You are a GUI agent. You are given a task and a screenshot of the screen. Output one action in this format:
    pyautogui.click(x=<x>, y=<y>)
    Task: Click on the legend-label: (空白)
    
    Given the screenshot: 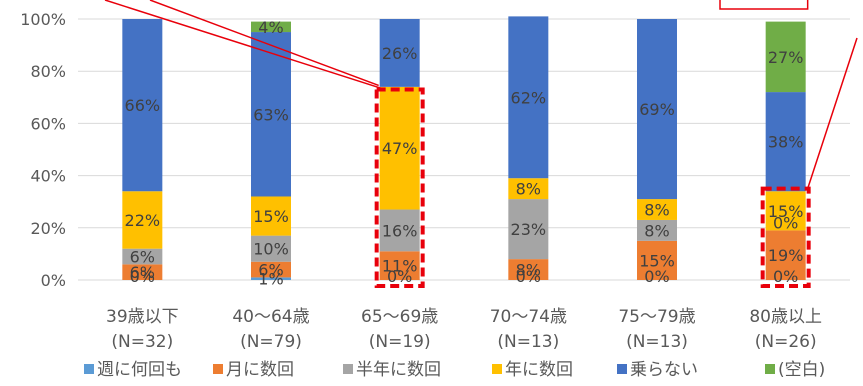 What is the action you would take?
    pyautogui.click(x=801, y=370)
    